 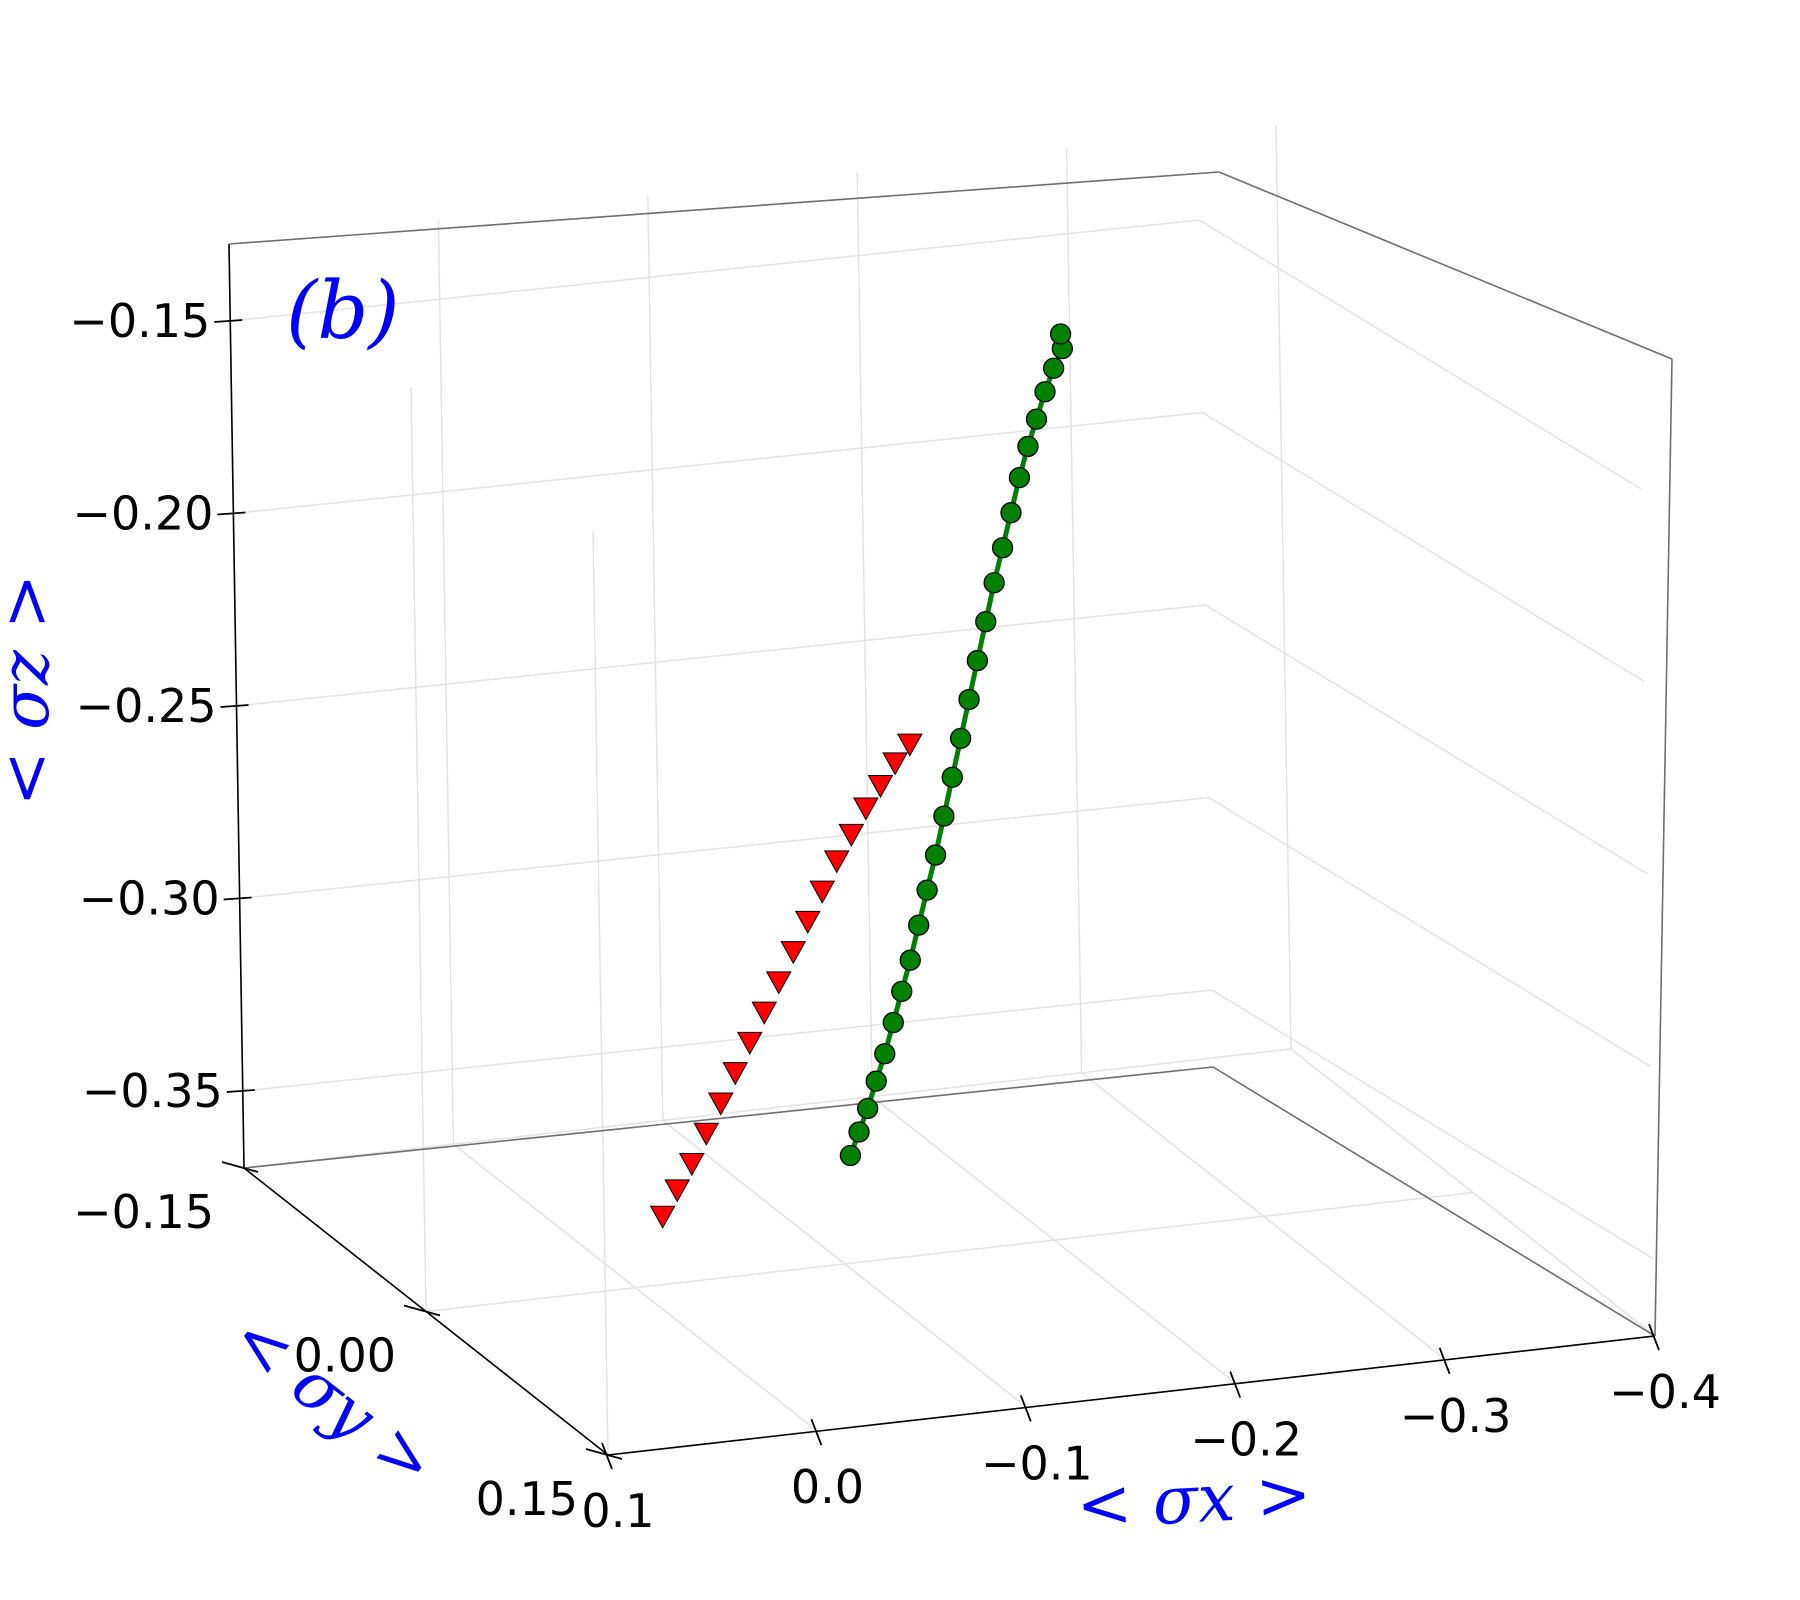 I want to click on x-axis-title: < σx >, so click(x=1194, y=1499).